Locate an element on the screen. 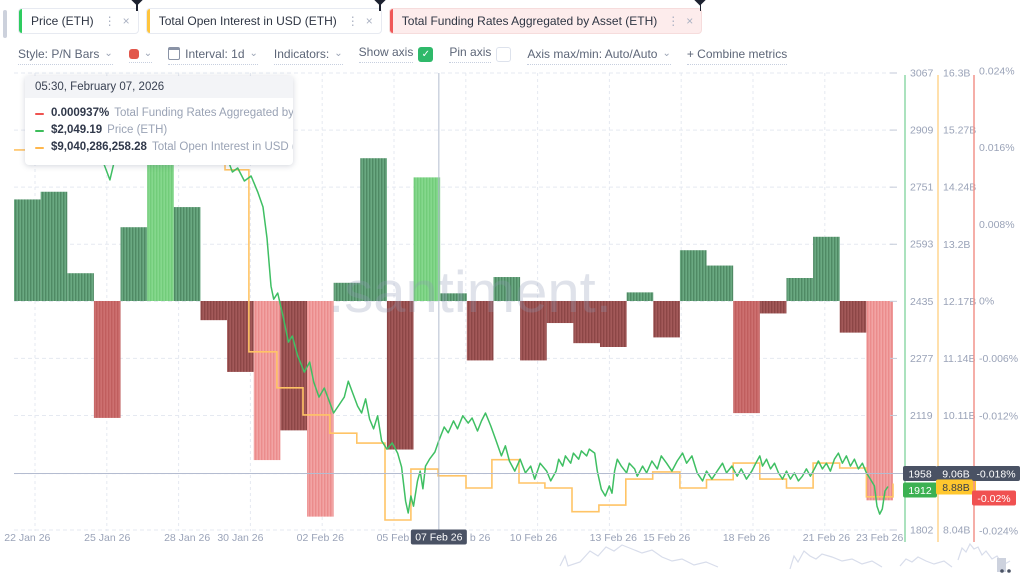  x-tick-label: 23 Feb 26 is located at coordinates (879, 538).